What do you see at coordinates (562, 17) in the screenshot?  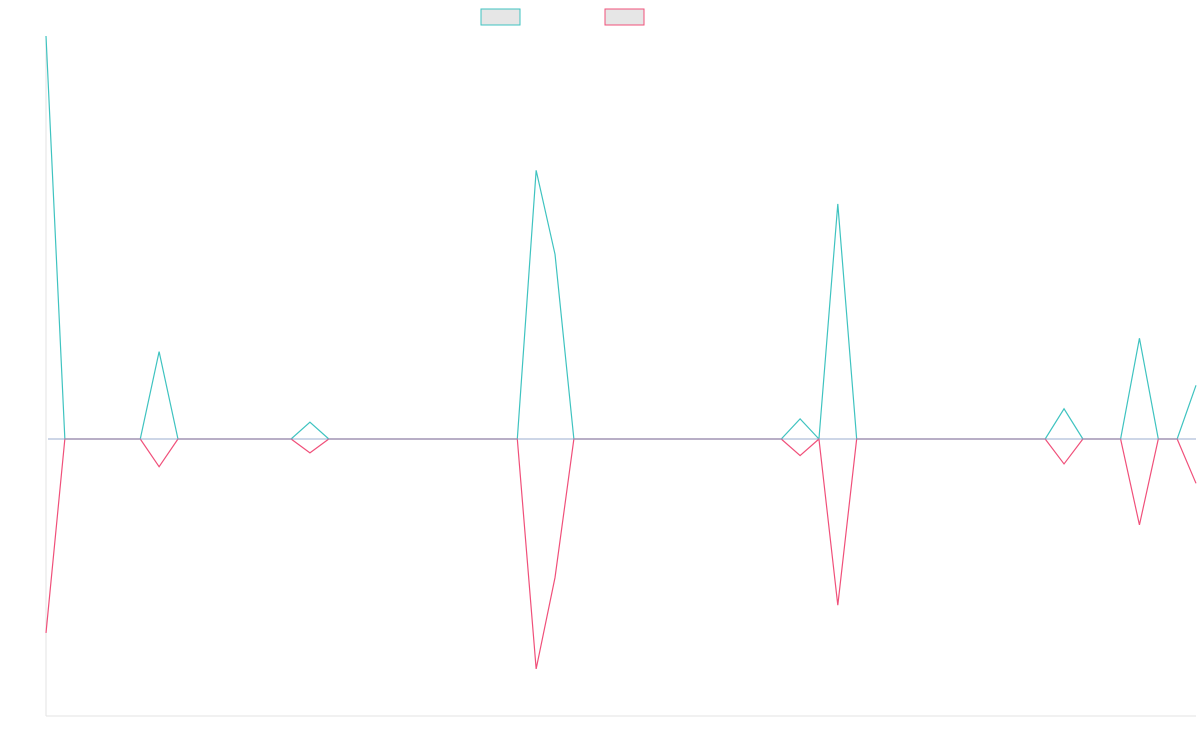 I see `legend` at bounding box center [562, 17].